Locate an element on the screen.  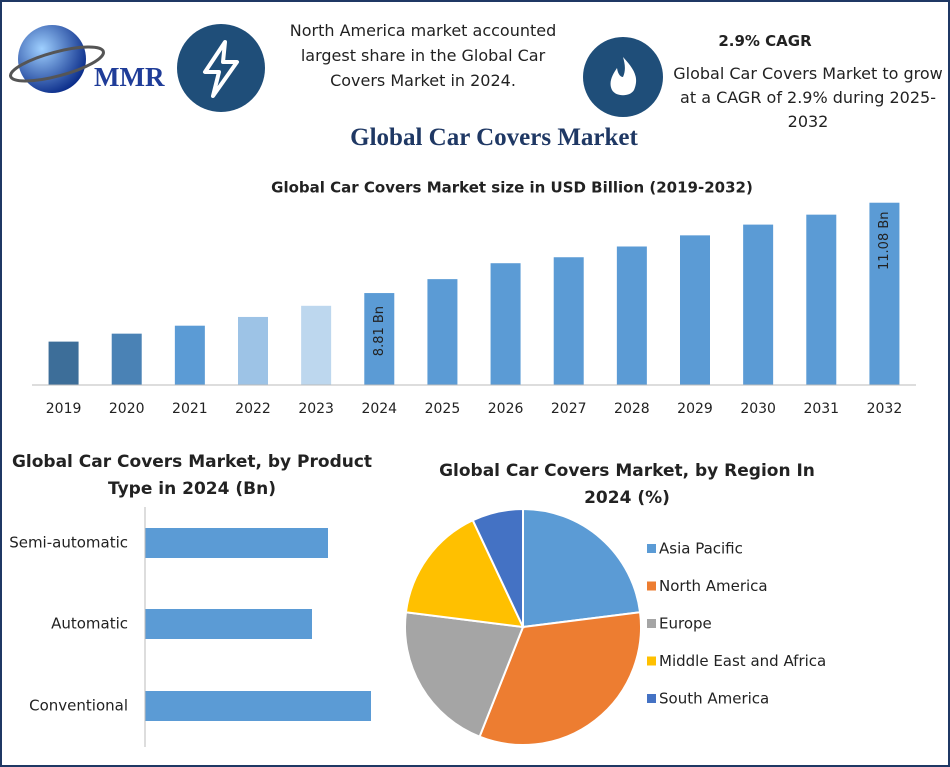
legend-label: Asia Pacific is located at coordinates (701, 549).